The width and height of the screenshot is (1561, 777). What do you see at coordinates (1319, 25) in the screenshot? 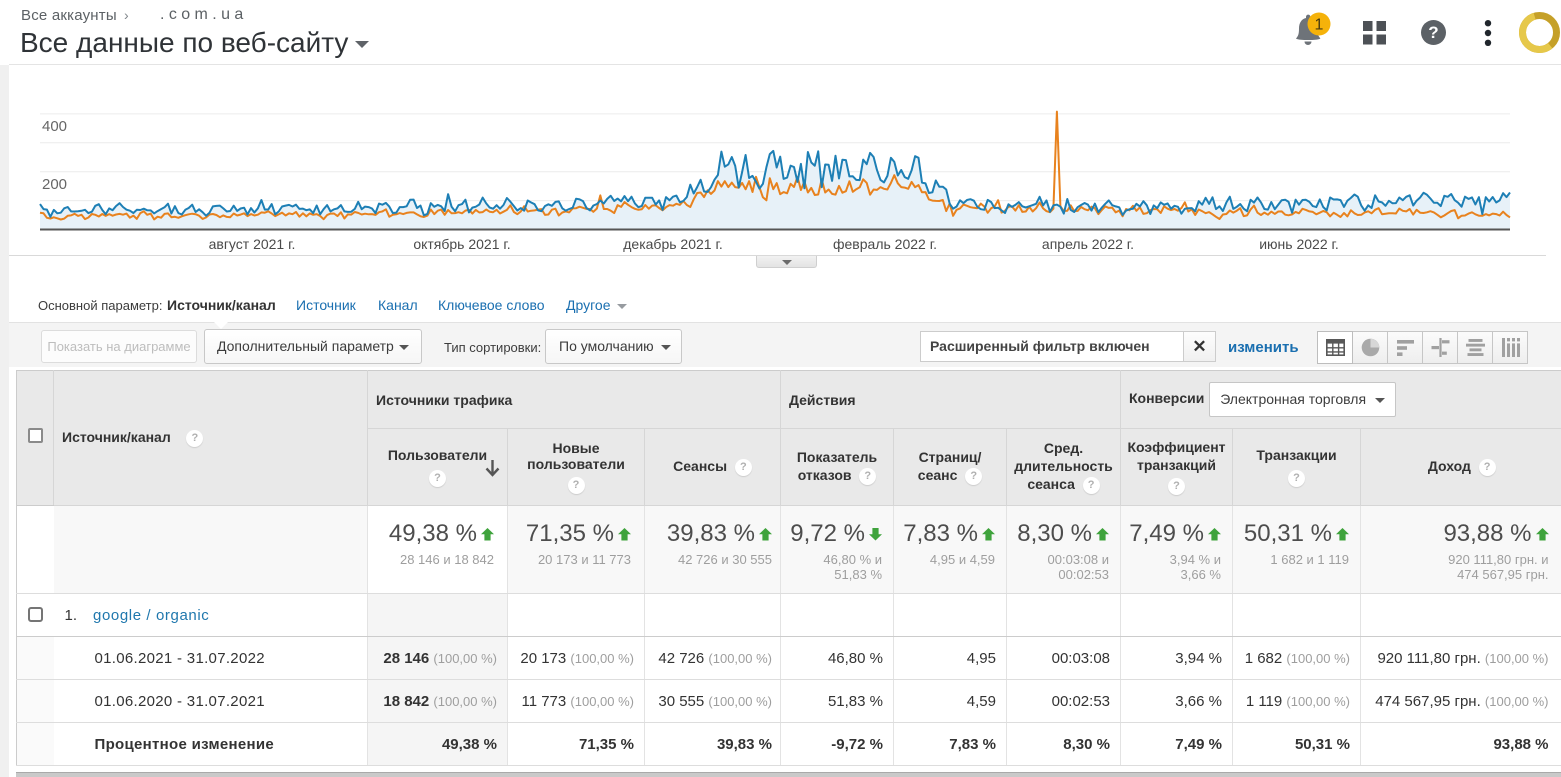
I see `svg-text: 1` at bounding box center [1319, 25].